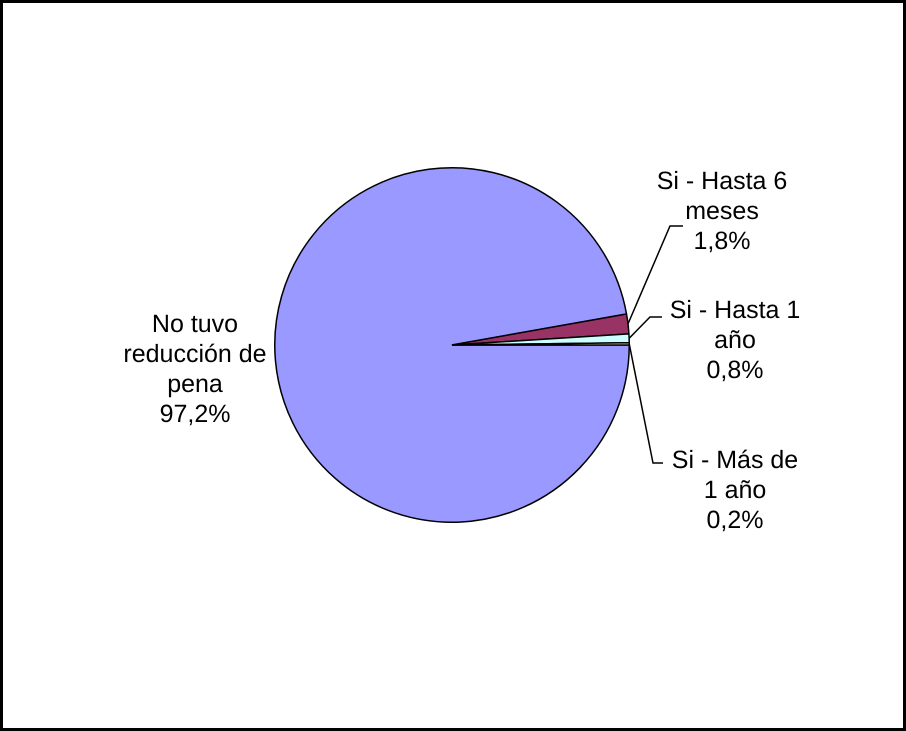  I want to click on slice-label: Si - Hasta 1 año, so click(735, 325).